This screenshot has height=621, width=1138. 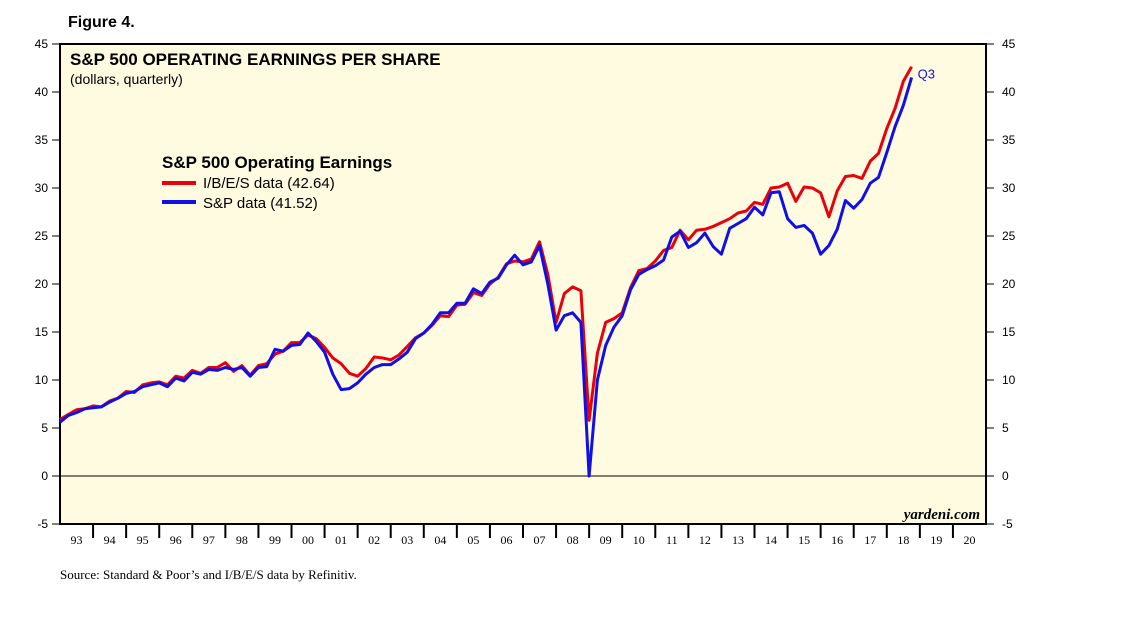 What do you see at coordinates (639, 540) in the screenshot?
I see `x-tick-label: 10` at bounding box center [639, 540].